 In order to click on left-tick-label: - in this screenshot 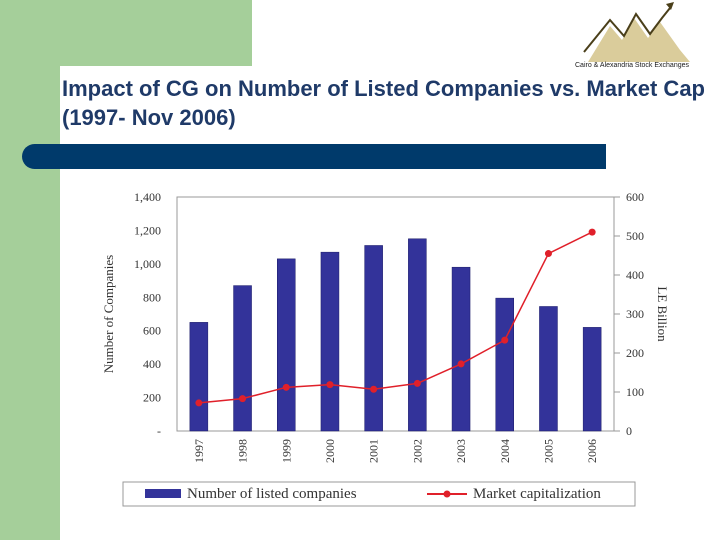, I will do `click(159, 431)`.